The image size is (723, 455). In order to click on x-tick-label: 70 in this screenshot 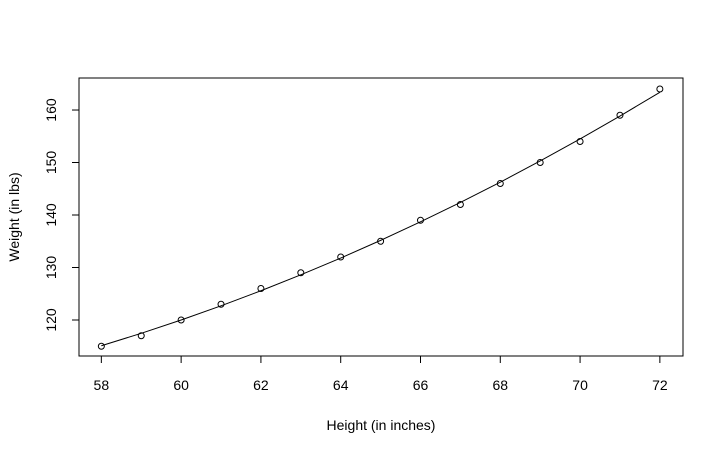, I will do `click(580, 385)`.